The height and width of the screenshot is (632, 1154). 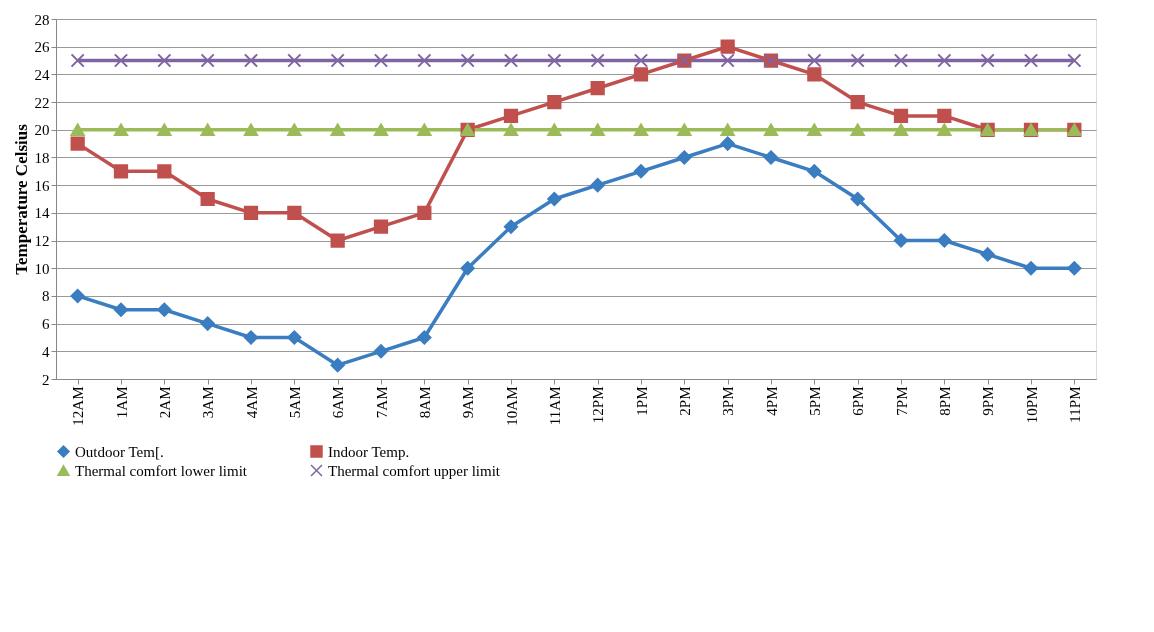 I want to click on y-tick-label: 4, so click(x=46, y=351).